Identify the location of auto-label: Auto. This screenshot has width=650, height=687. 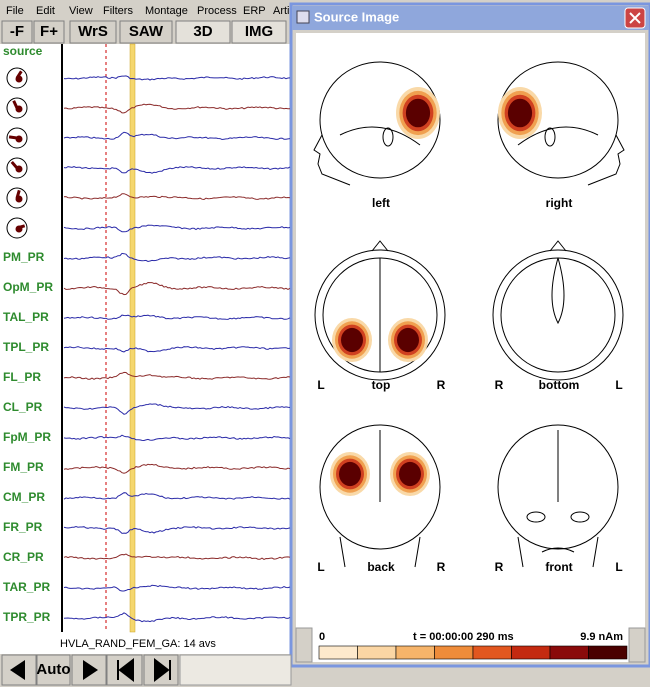
(53, 669).